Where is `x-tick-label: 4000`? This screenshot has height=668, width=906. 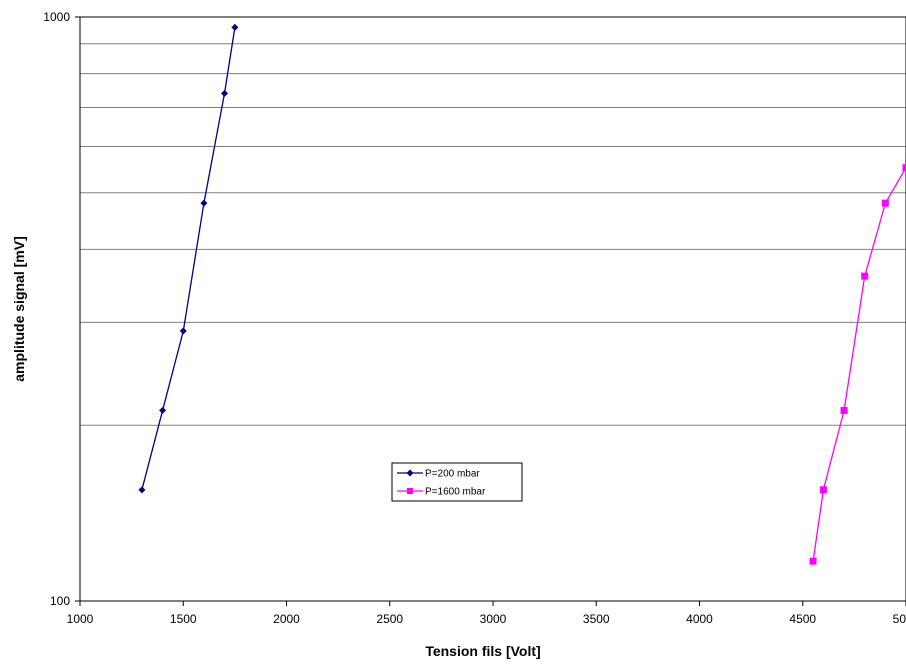 x-tick-label: 4000 is located at coordinates (699, 619).